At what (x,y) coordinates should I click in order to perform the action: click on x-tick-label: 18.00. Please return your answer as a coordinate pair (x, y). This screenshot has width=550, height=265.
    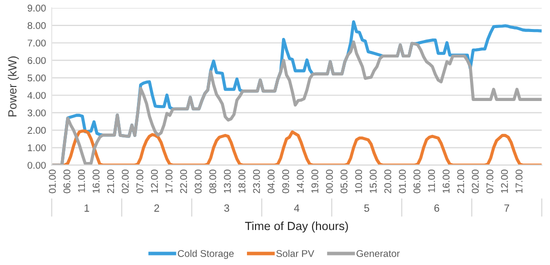
    Looking at the image, I should click on (242, 181).